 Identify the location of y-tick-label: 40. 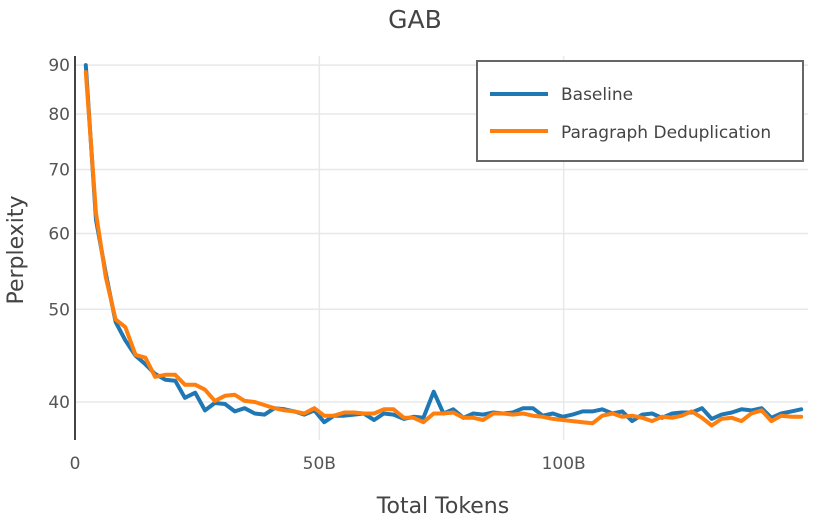
(59, 403).